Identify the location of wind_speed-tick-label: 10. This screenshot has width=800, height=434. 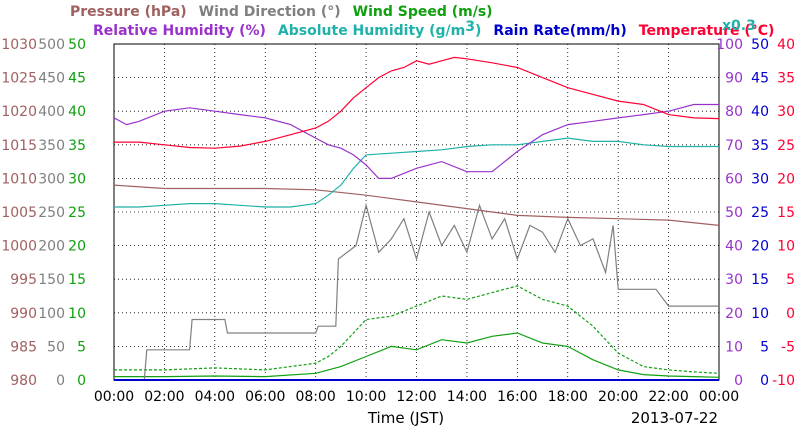
(77, 314).